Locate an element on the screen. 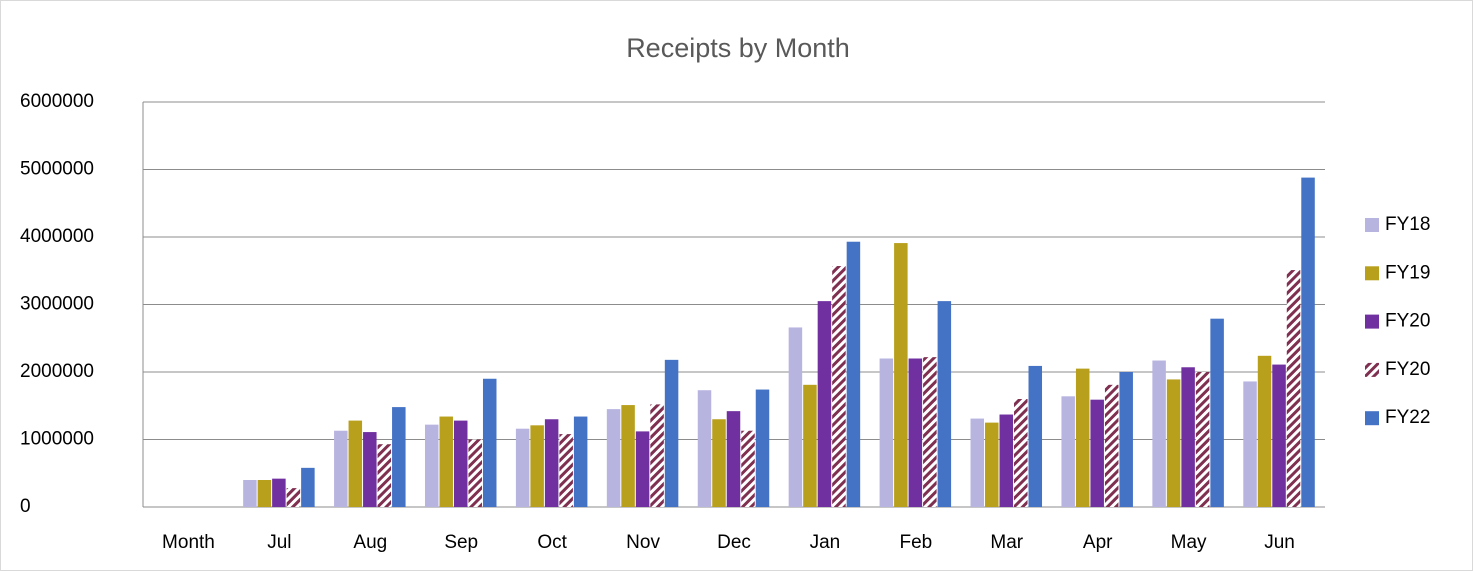  y-tick-label: 4000000 is located at coordinates (57, 236).